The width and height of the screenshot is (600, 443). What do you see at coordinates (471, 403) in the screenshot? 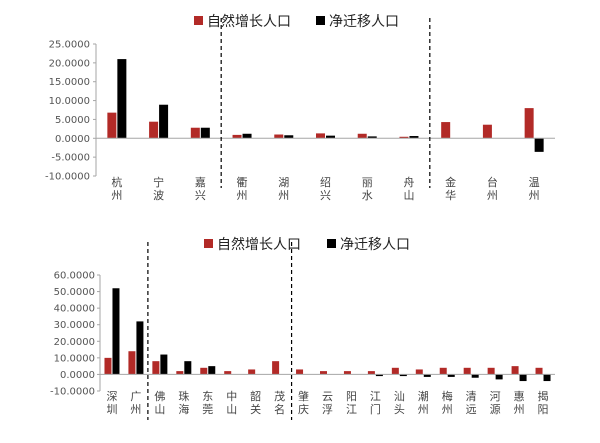
I see `x-tick-label: 清远` at bounding box center [471, 403].